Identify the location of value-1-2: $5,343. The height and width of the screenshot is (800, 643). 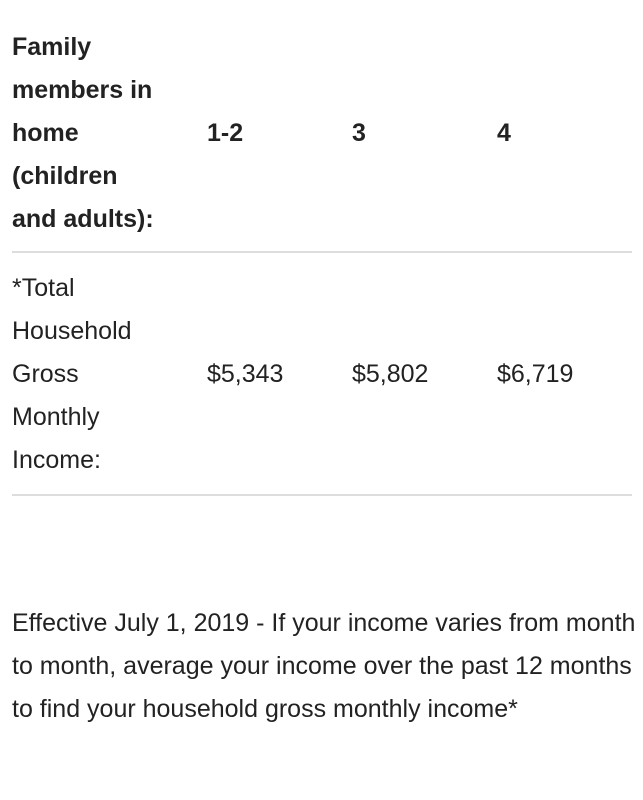
(245, 374).